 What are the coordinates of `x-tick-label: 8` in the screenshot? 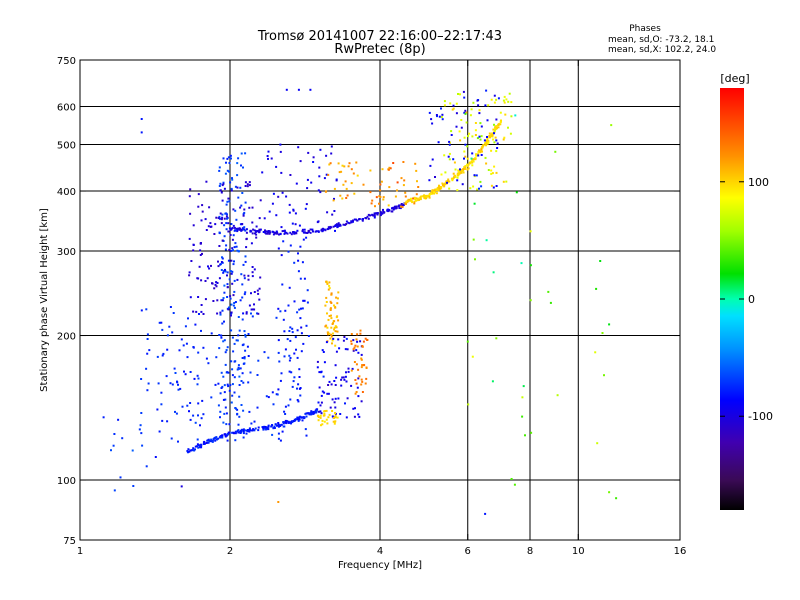 It's located at (530, 551).